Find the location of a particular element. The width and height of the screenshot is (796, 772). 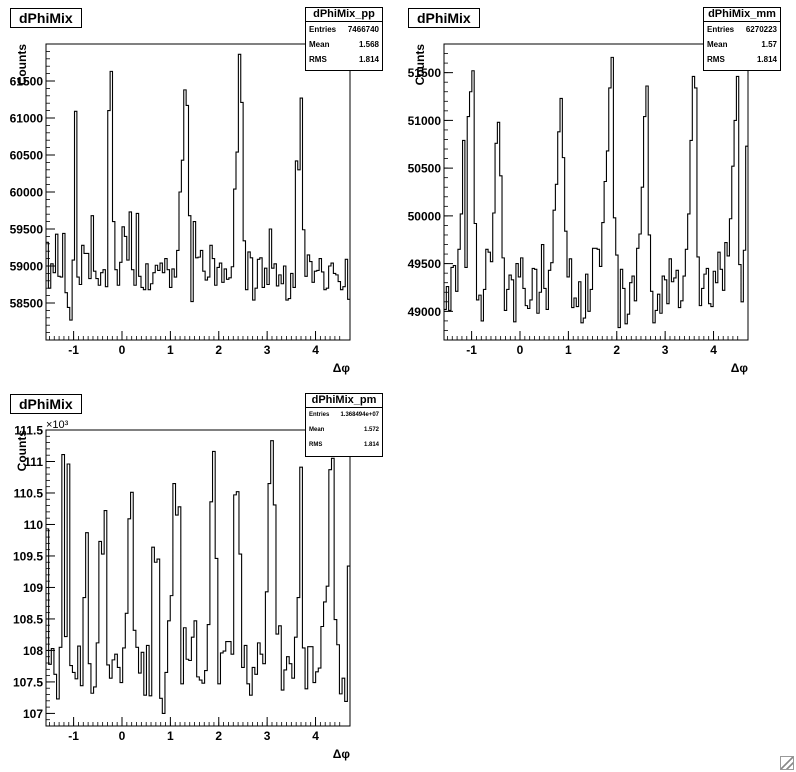

y-tick-label: 49500 is located at coordinates (425, 264).